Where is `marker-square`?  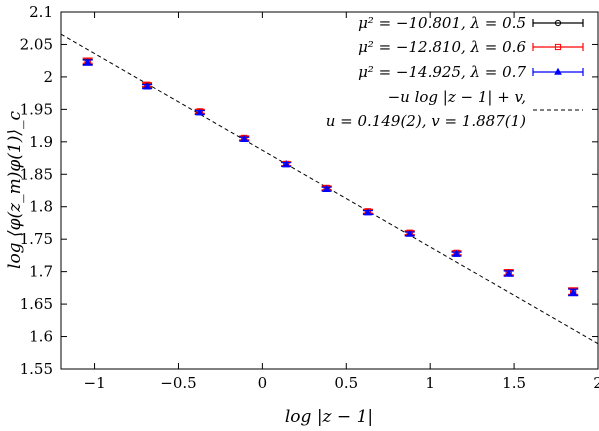
marker-square is located at coordinates (558, 47).